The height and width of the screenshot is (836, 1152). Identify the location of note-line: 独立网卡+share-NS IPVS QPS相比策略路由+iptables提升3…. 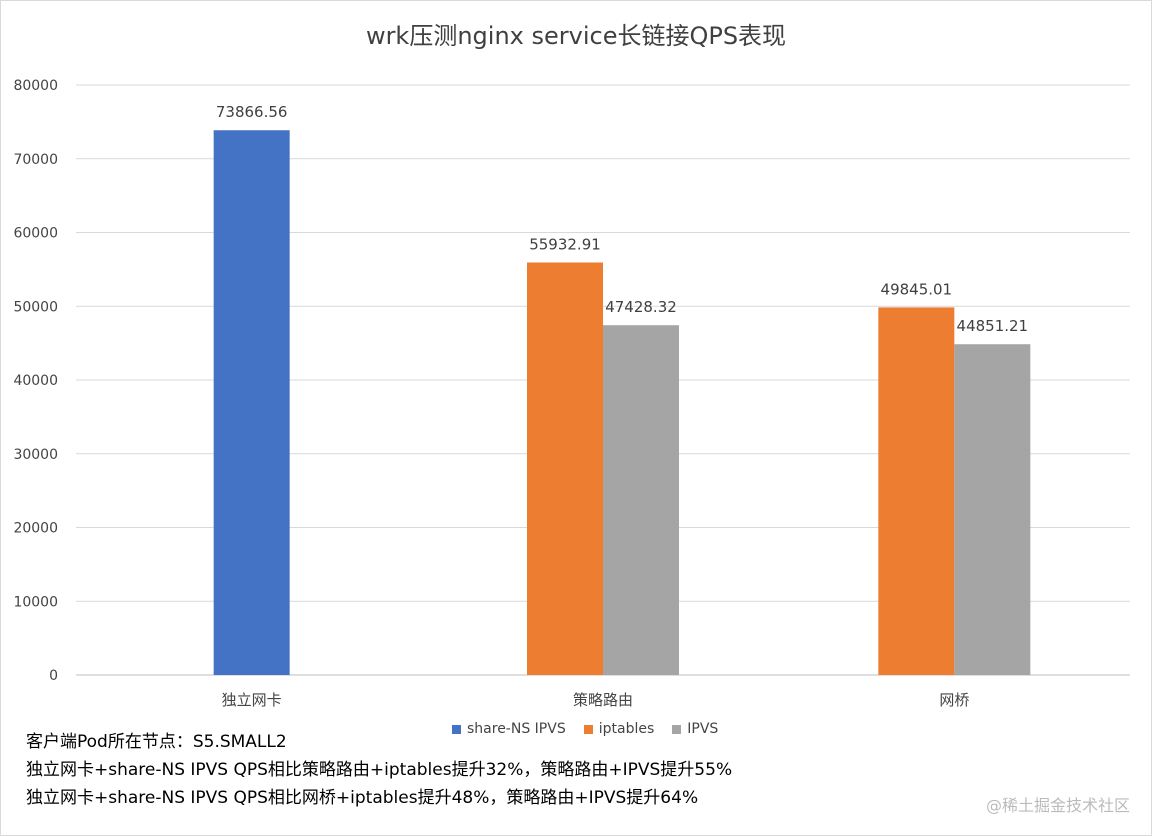
(379, 770).